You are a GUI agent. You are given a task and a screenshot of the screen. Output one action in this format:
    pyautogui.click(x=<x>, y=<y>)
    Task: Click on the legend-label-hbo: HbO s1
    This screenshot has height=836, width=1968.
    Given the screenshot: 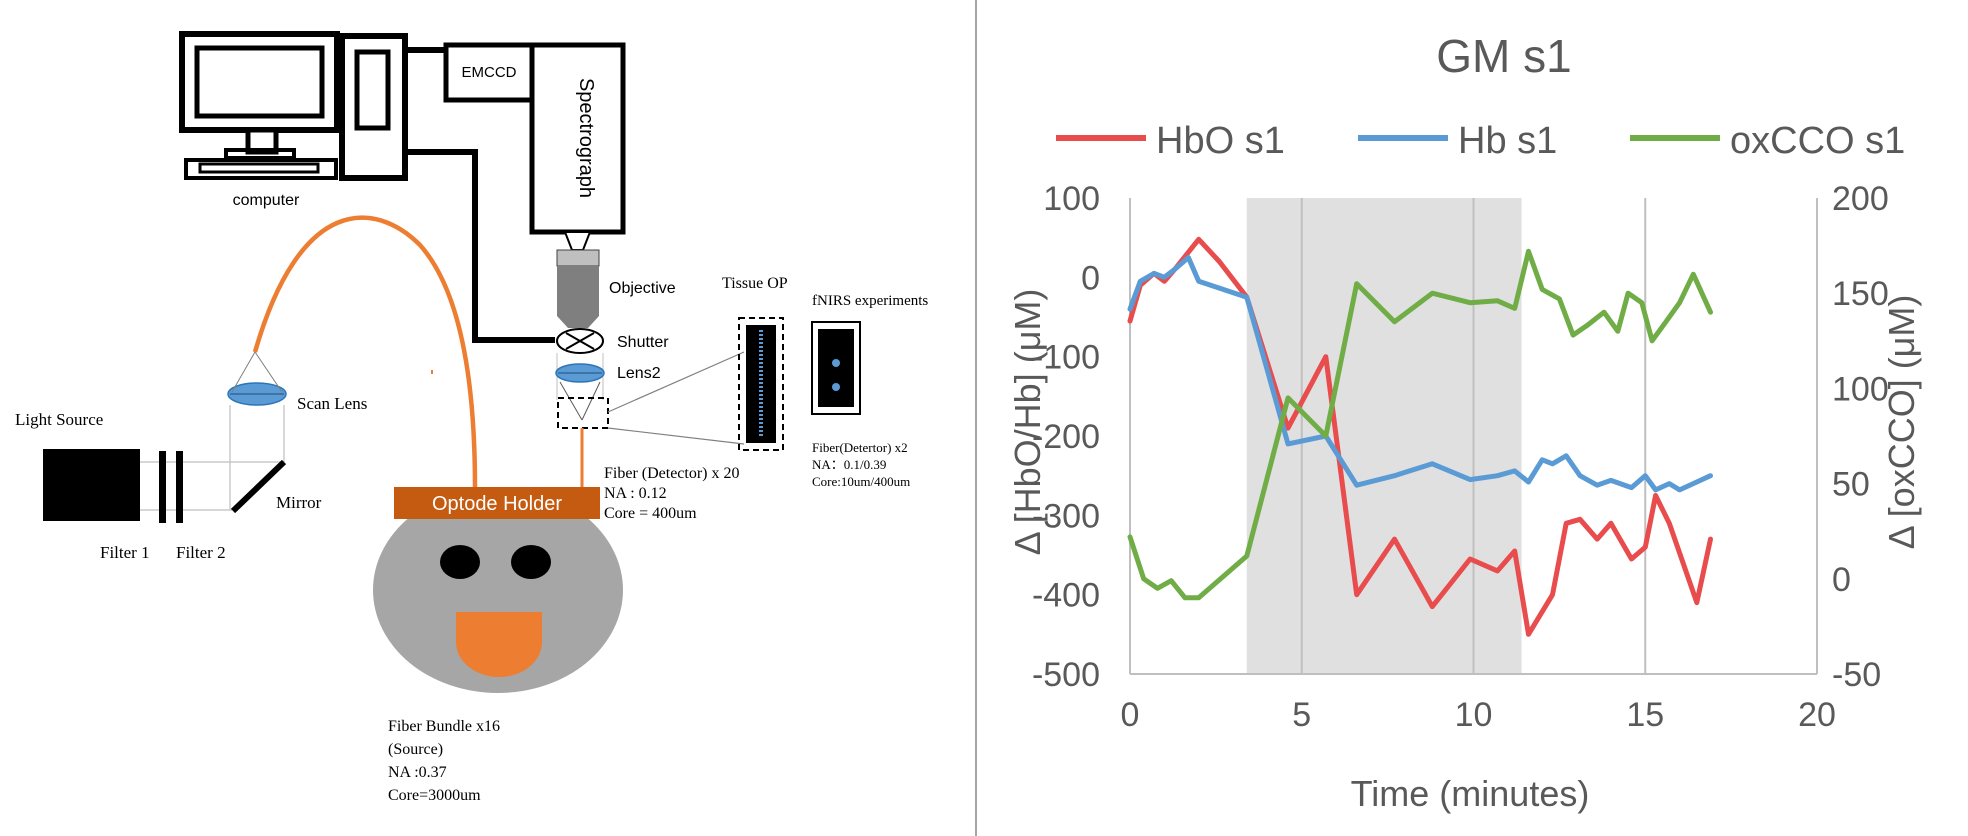 What is the action you would take?
    pyautogui.click(x=1220, y=141)
    